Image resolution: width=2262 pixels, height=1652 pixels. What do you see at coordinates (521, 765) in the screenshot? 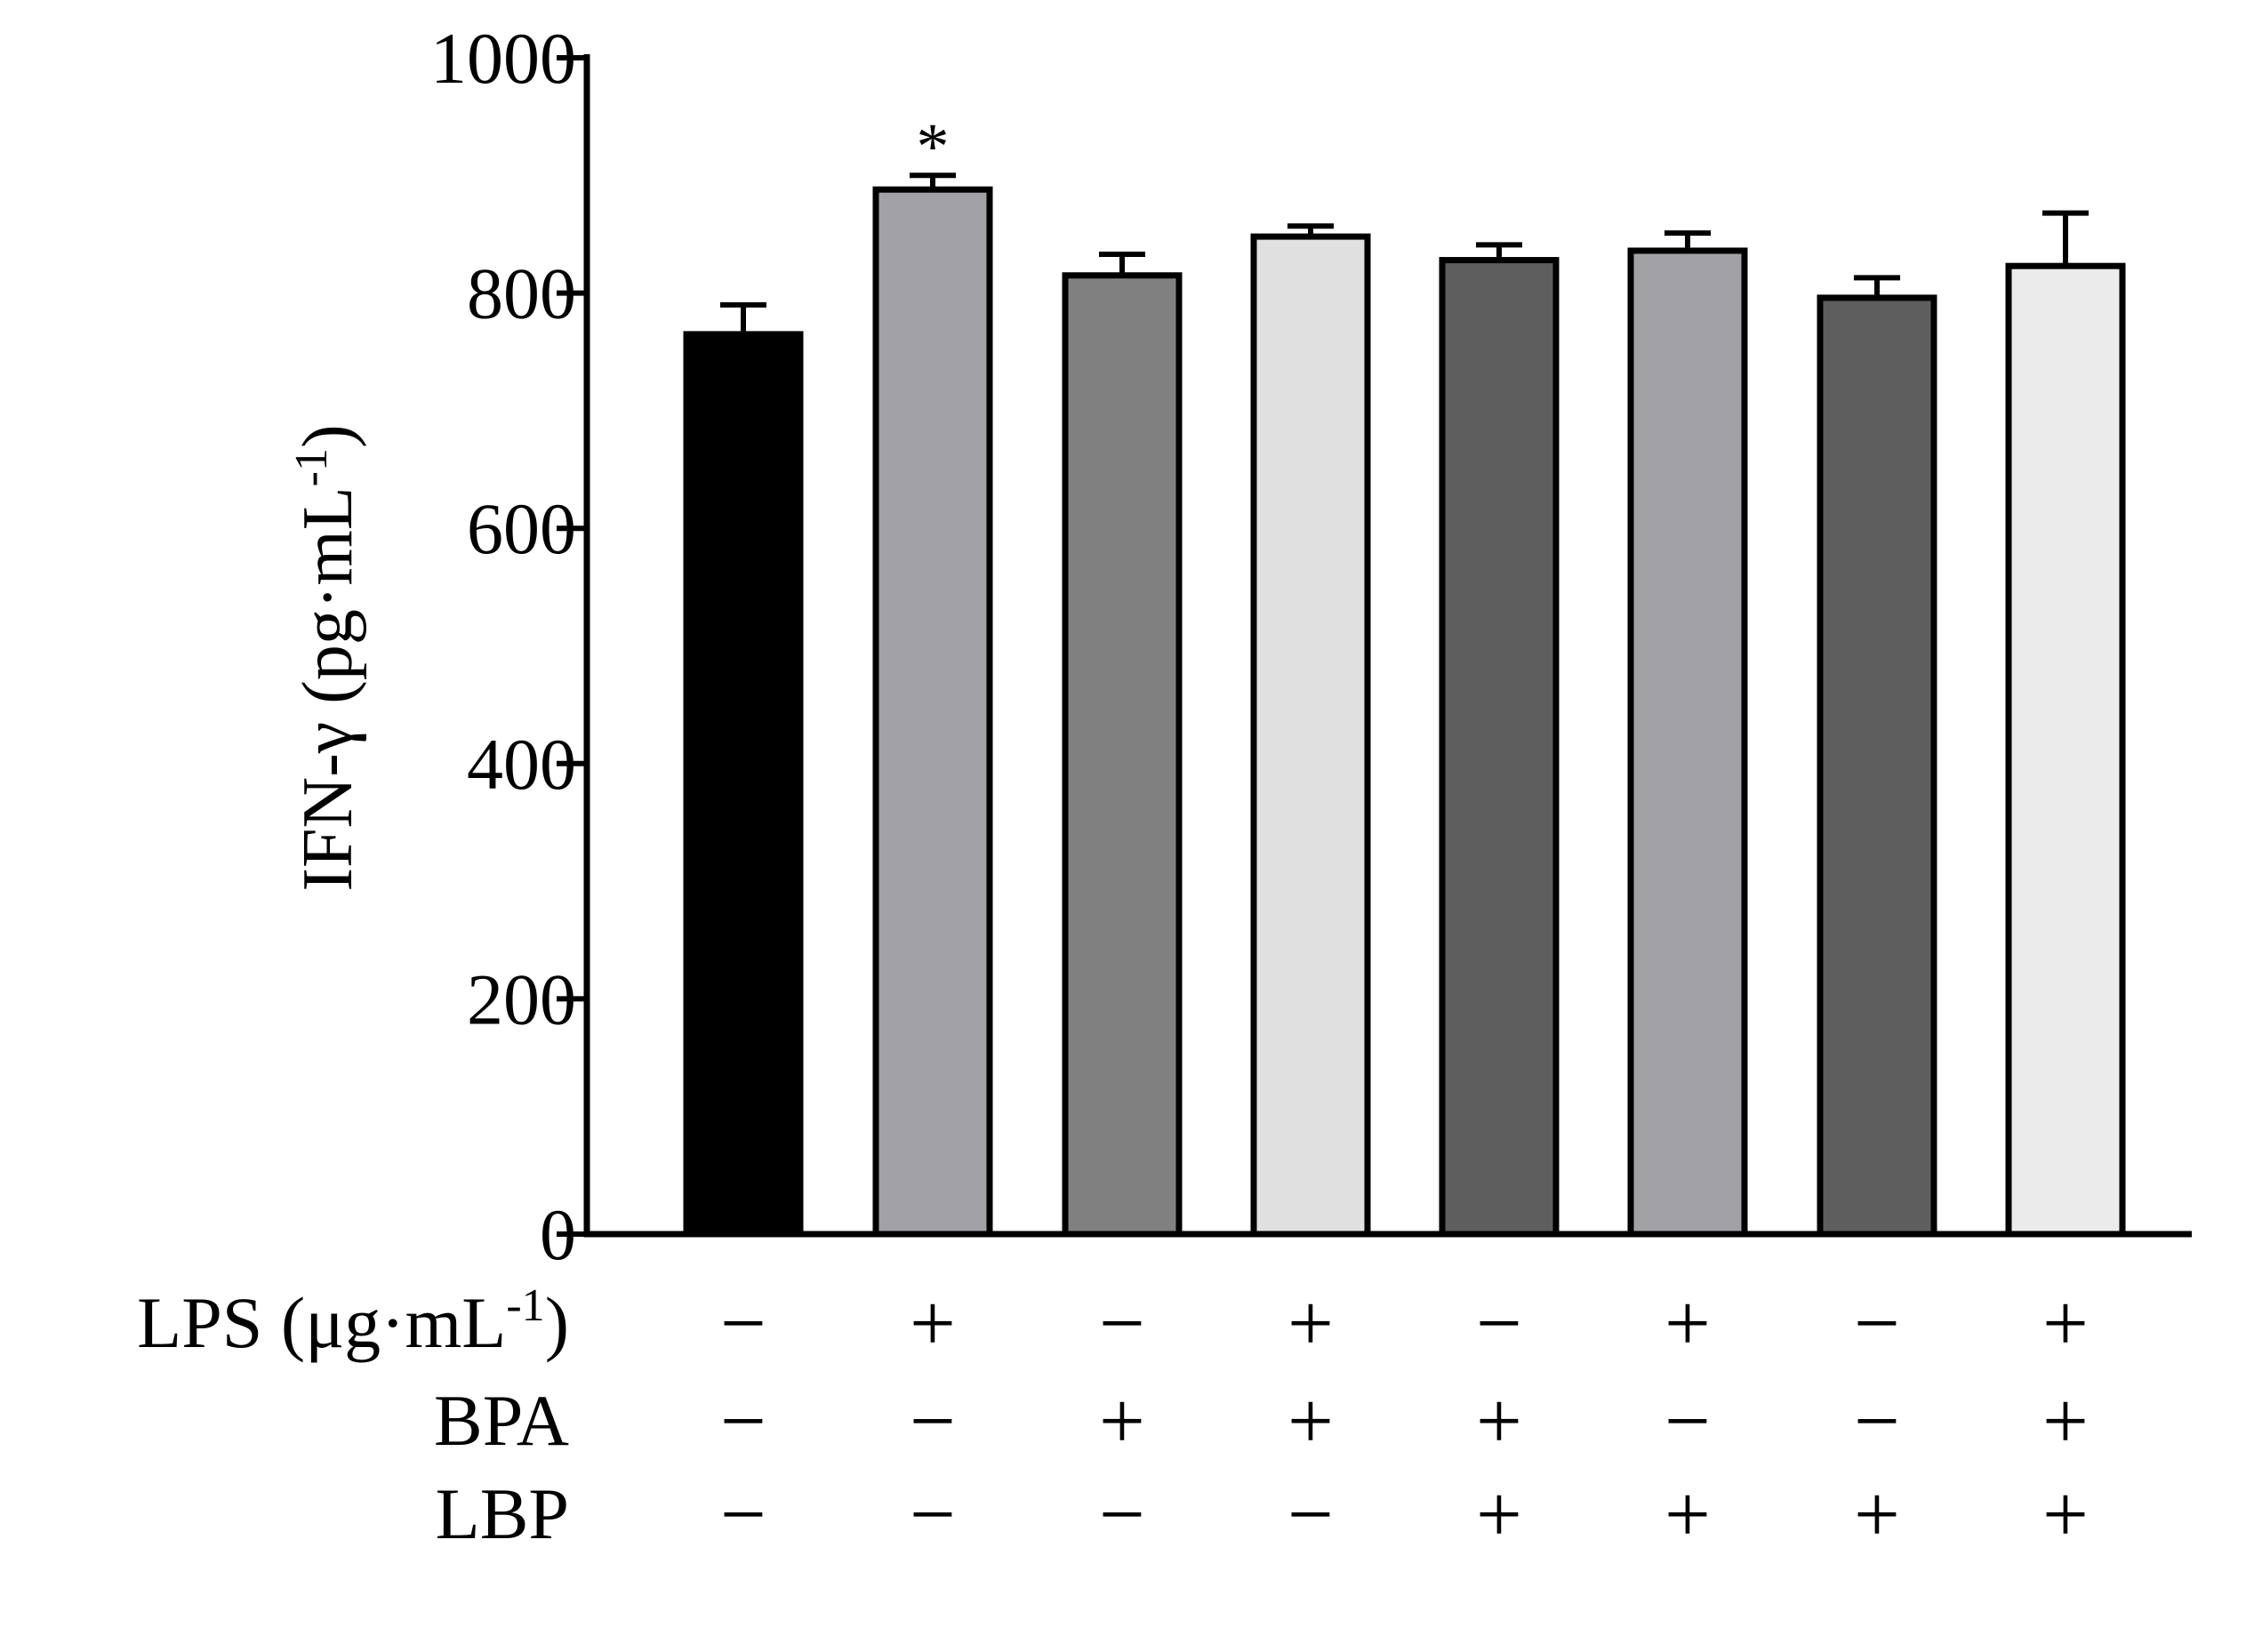
I see `y-tick-label: 400` at bounding box center [521, 765].